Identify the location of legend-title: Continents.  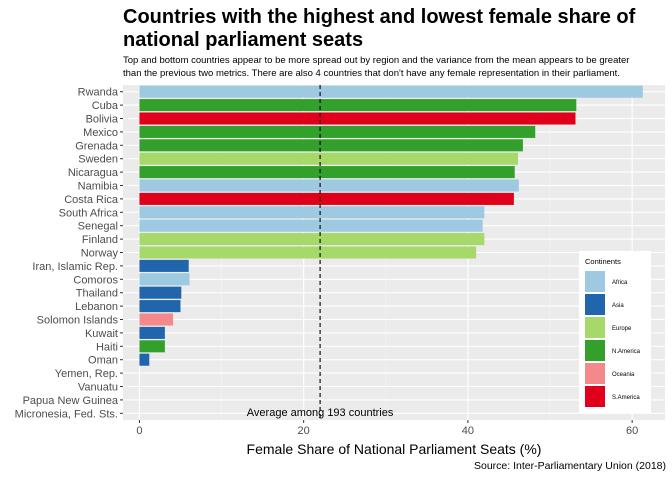
(603, 261).